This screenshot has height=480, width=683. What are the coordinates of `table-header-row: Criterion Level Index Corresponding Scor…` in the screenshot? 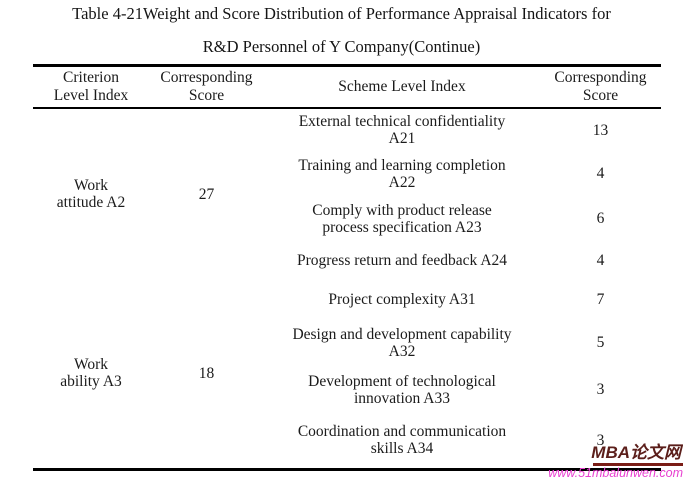 It's located at (347, 87).